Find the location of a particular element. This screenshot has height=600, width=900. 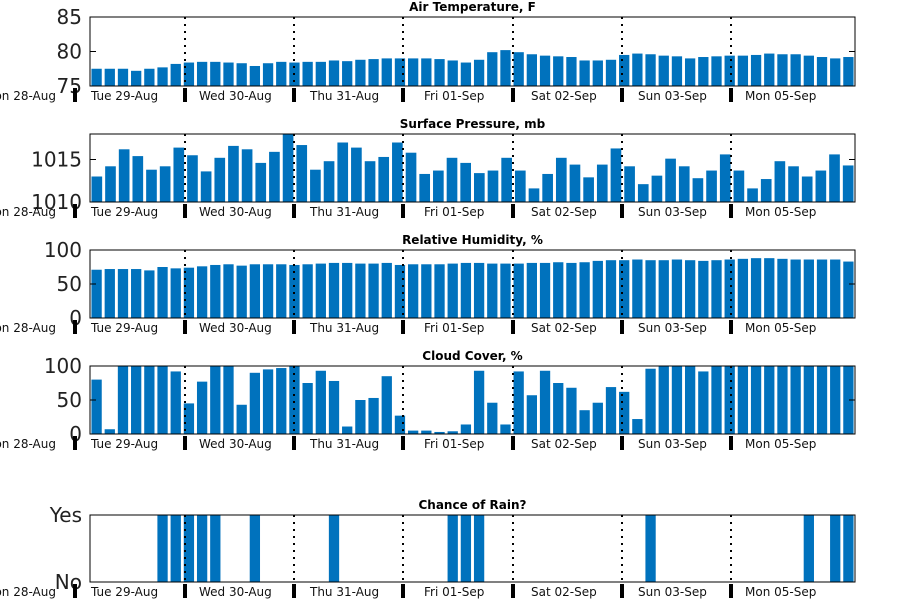

plot-frame is located at coordinates (472, 548).